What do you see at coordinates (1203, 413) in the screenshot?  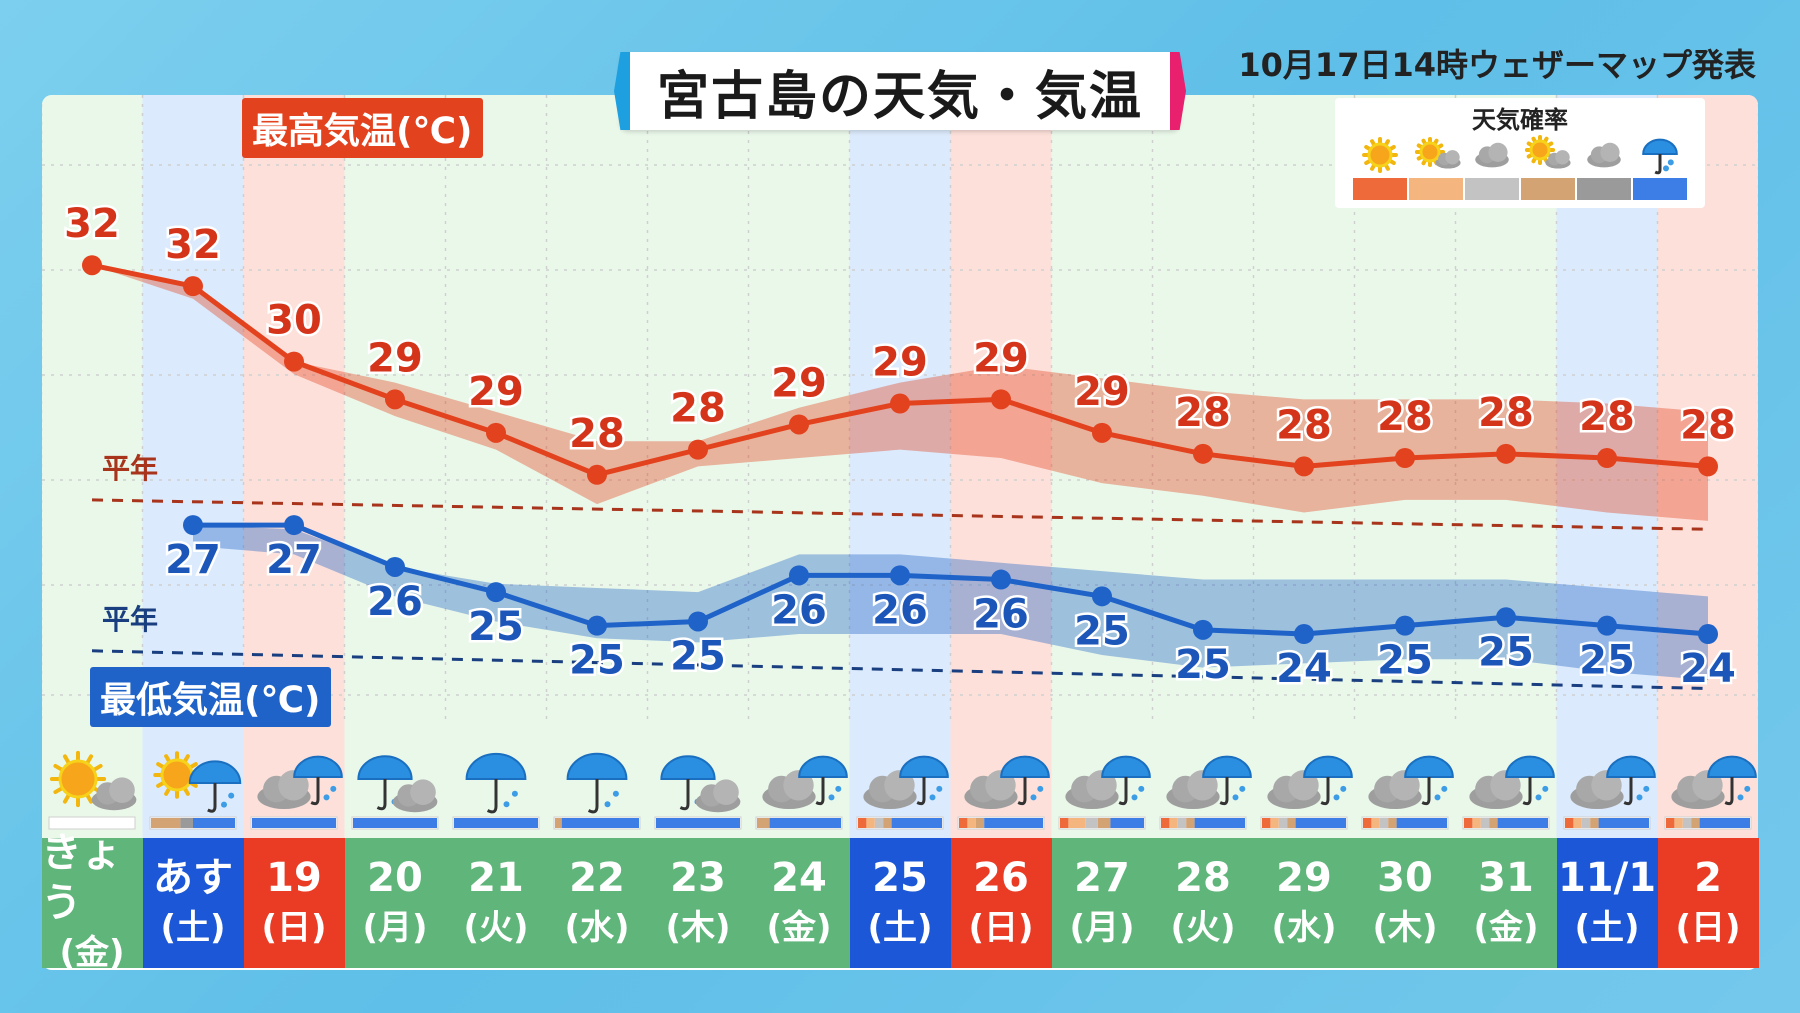 I see `max-temp-value: 28` at bounding box center [1203, 413].